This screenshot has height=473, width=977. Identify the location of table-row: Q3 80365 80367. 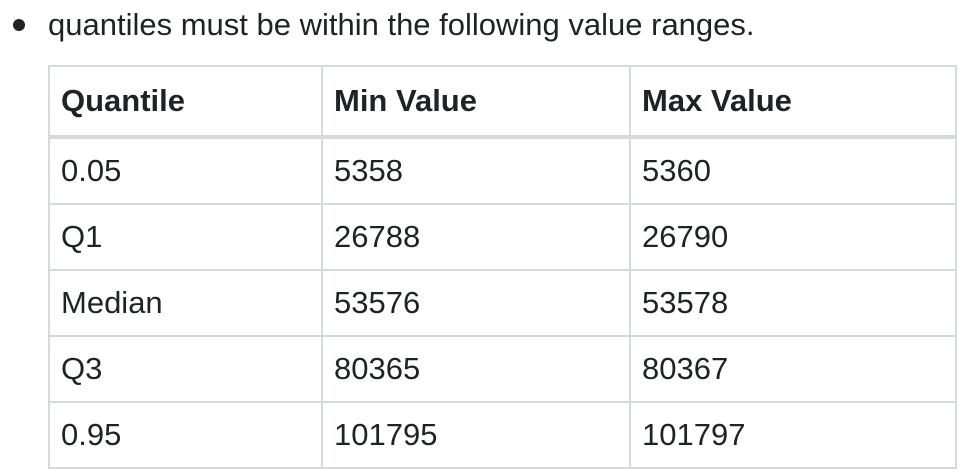
(502, 369).